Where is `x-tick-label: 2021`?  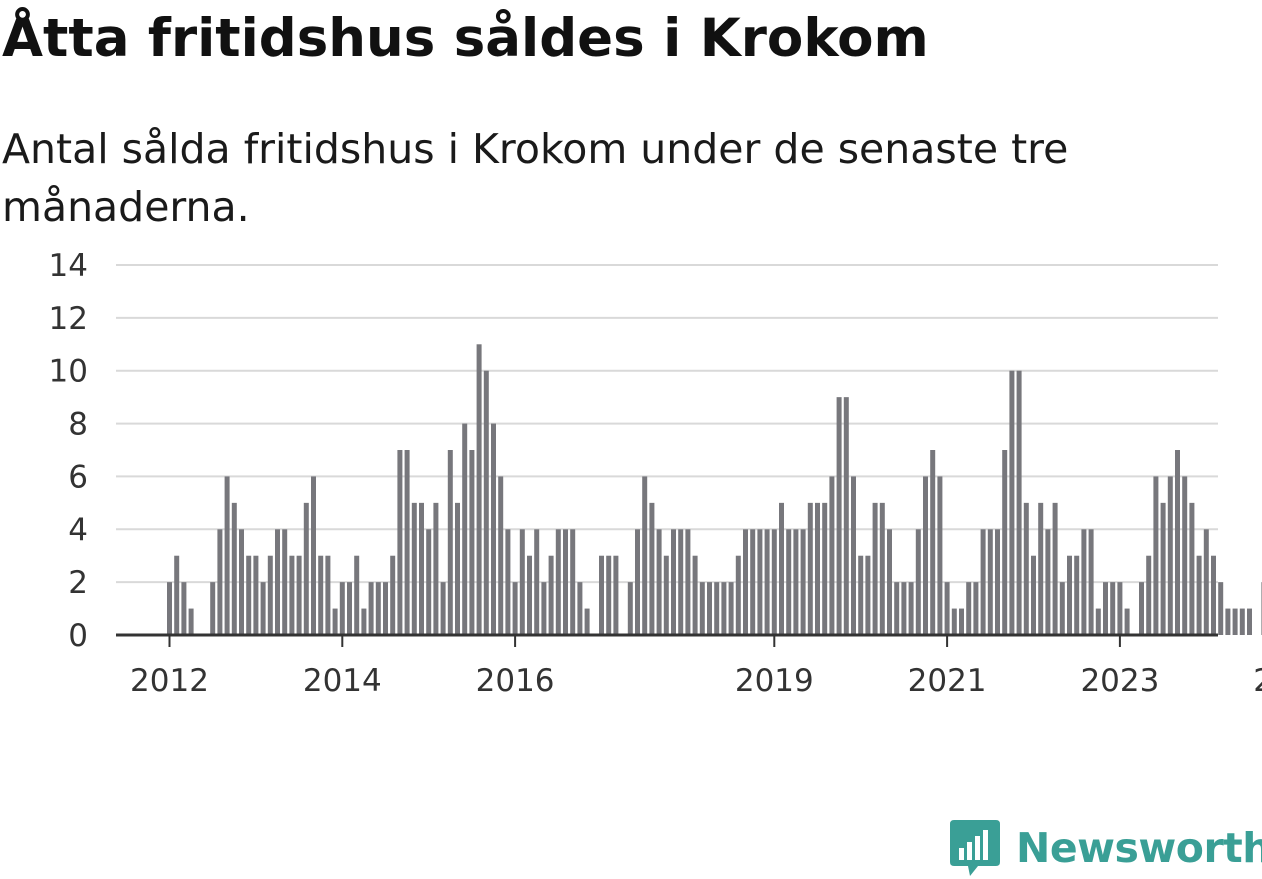 x-tick-label: 2021 is located at coordinates (947, 681).